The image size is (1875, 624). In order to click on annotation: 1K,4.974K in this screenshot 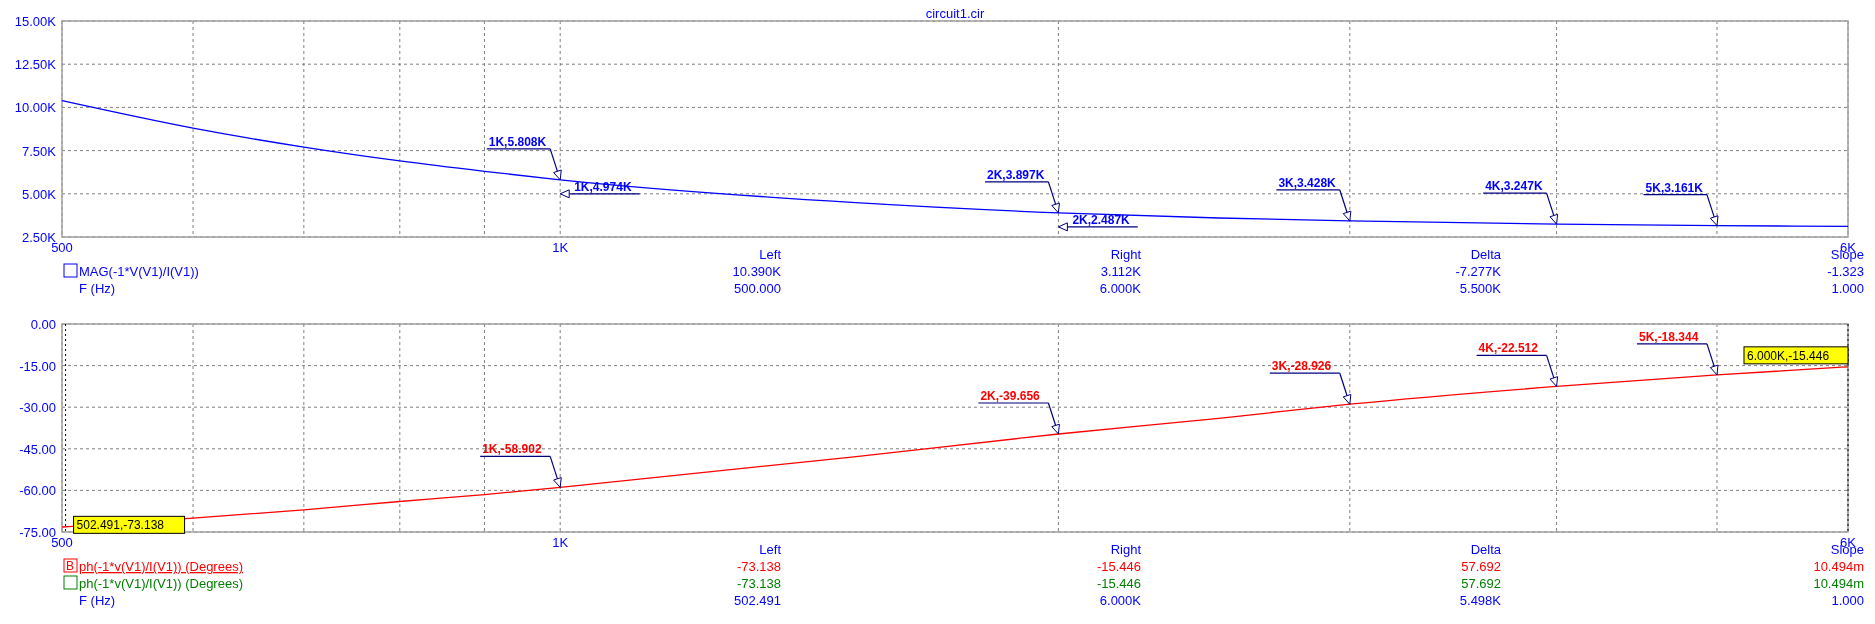, I will do `click(603, 186)`.